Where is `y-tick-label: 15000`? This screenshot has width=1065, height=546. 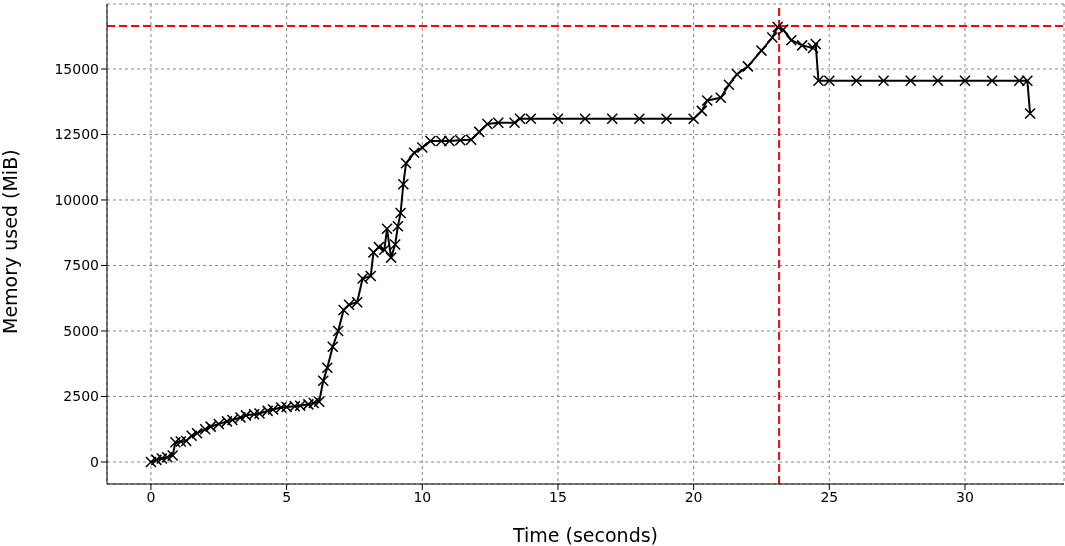 y-tick-label: 15000 is located at coordinates (76, 68).